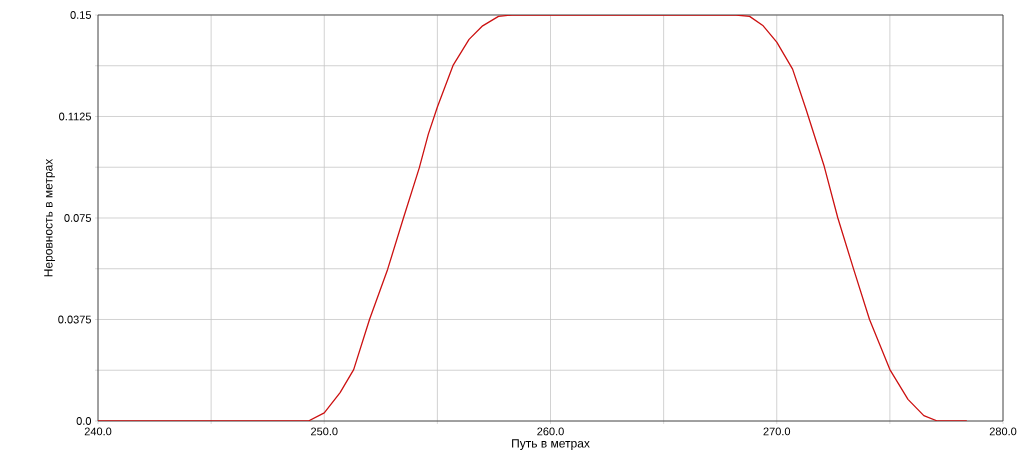  I want to click on y-tick-label: 0.0, so click(84, 421).